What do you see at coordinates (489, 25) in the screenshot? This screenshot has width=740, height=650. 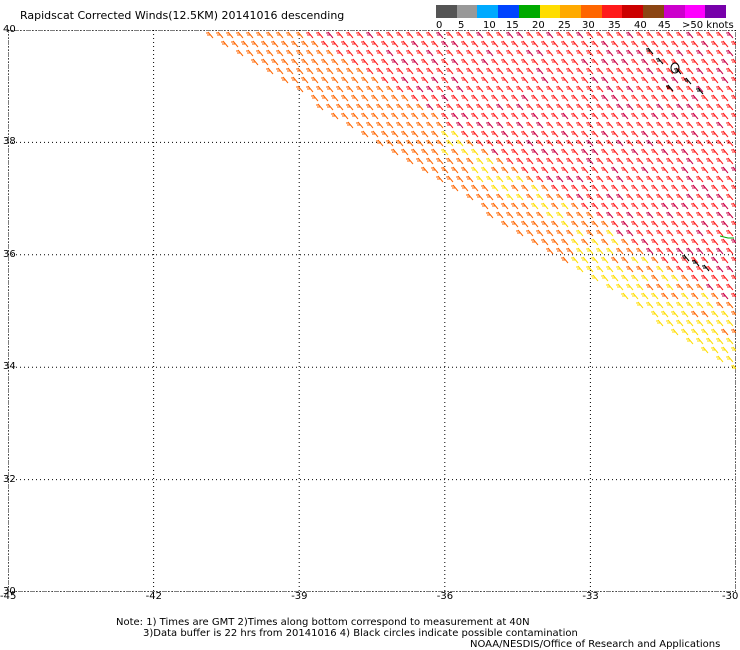 I see `legend-label: 10` at bounding box center [489, 25].